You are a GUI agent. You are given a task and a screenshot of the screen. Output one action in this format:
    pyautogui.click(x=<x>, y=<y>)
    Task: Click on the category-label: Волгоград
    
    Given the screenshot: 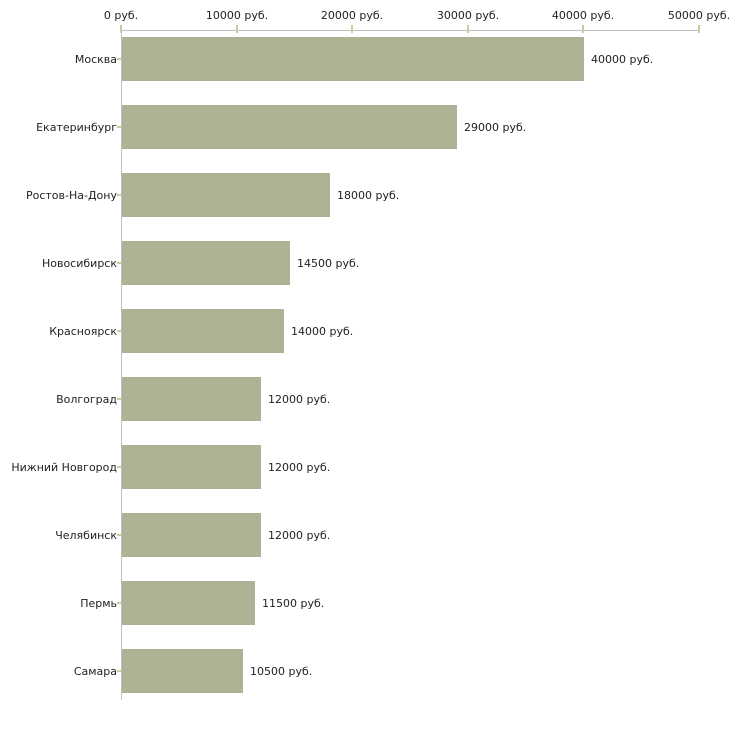 What is the action you would take?
    pyautogui.click(x=86, y=399)
    